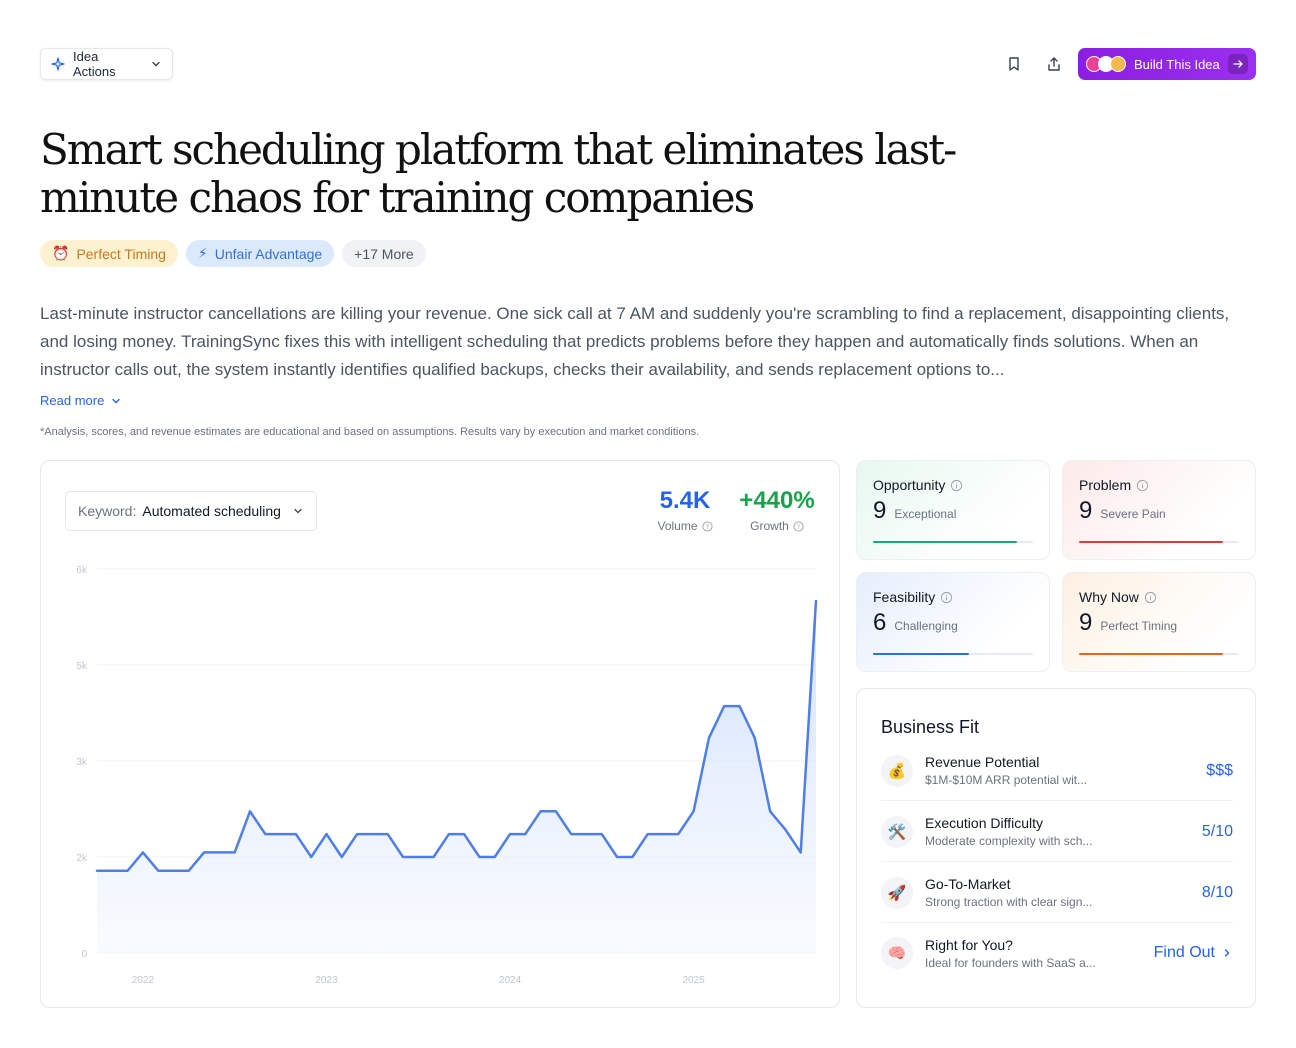  Describe the element at coordinates (880, 622) in the screenshot. I see `score-value: 6` at that location.